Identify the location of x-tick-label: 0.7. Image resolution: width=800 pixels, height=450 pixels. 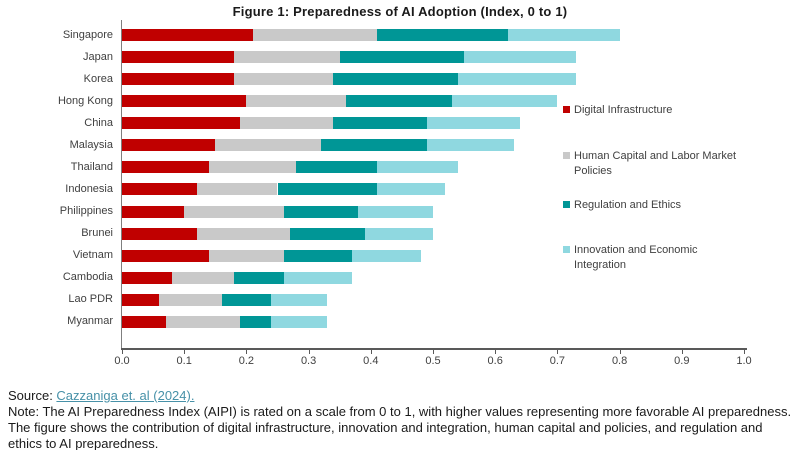
(557, 361).